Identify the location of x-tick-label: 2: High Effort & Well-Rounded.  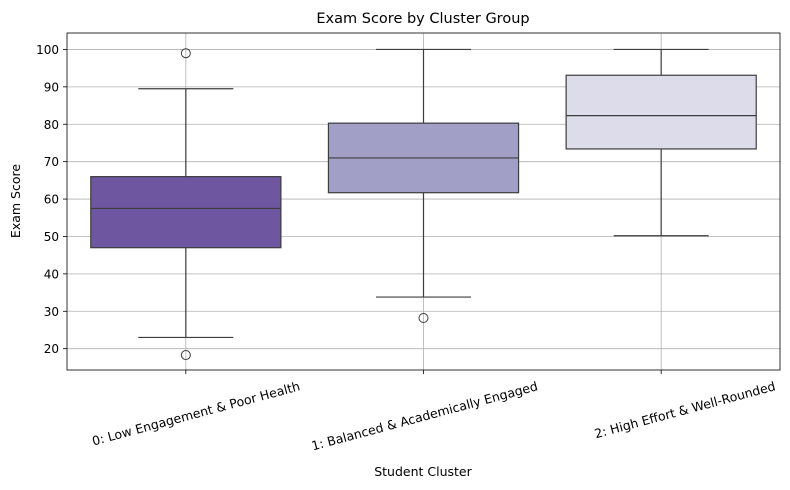
(685, 409).